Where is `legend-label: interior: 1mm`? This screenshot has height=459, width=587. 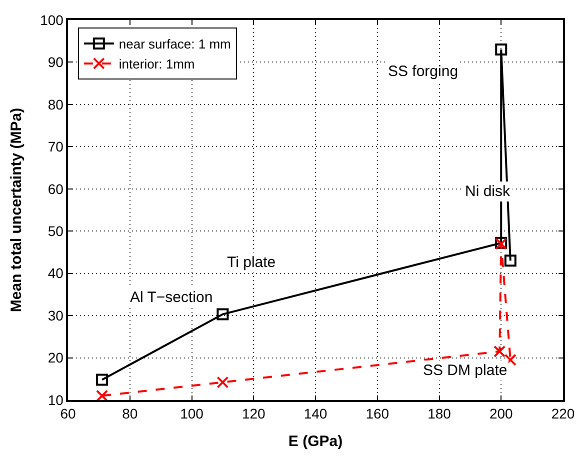 legend-label: interior: 1mm is located at coordinates (156, 64).